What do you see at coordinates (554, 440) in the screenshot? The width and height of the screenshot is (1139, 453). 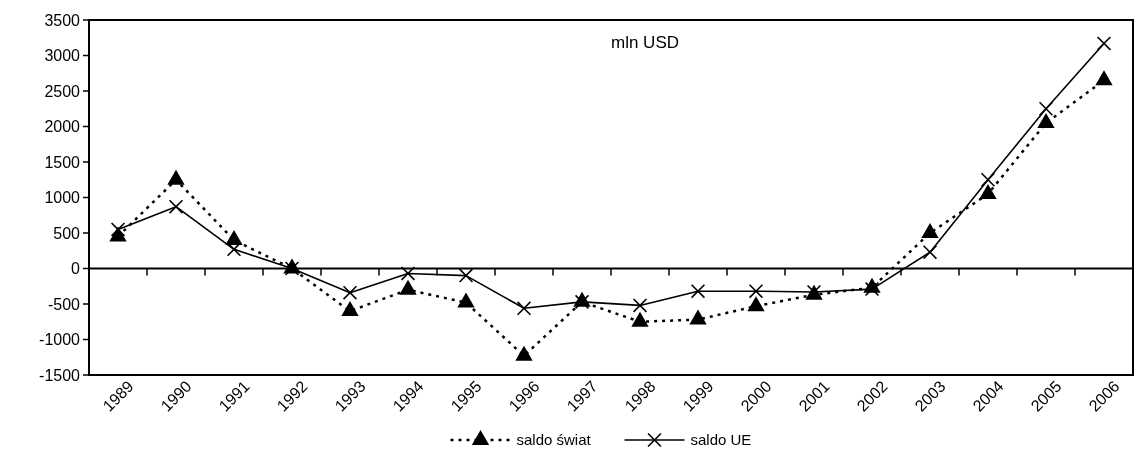 I see `legend-label: saldo świat` at bounding box center [554, 440].